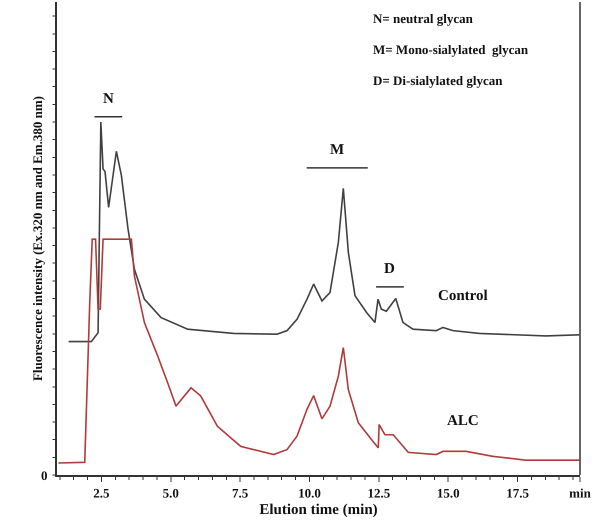  What do you see at coordinates (240, 492) in the screenshot?
I see `x-tick-label: 7.5` at bounding box center [240, 492].